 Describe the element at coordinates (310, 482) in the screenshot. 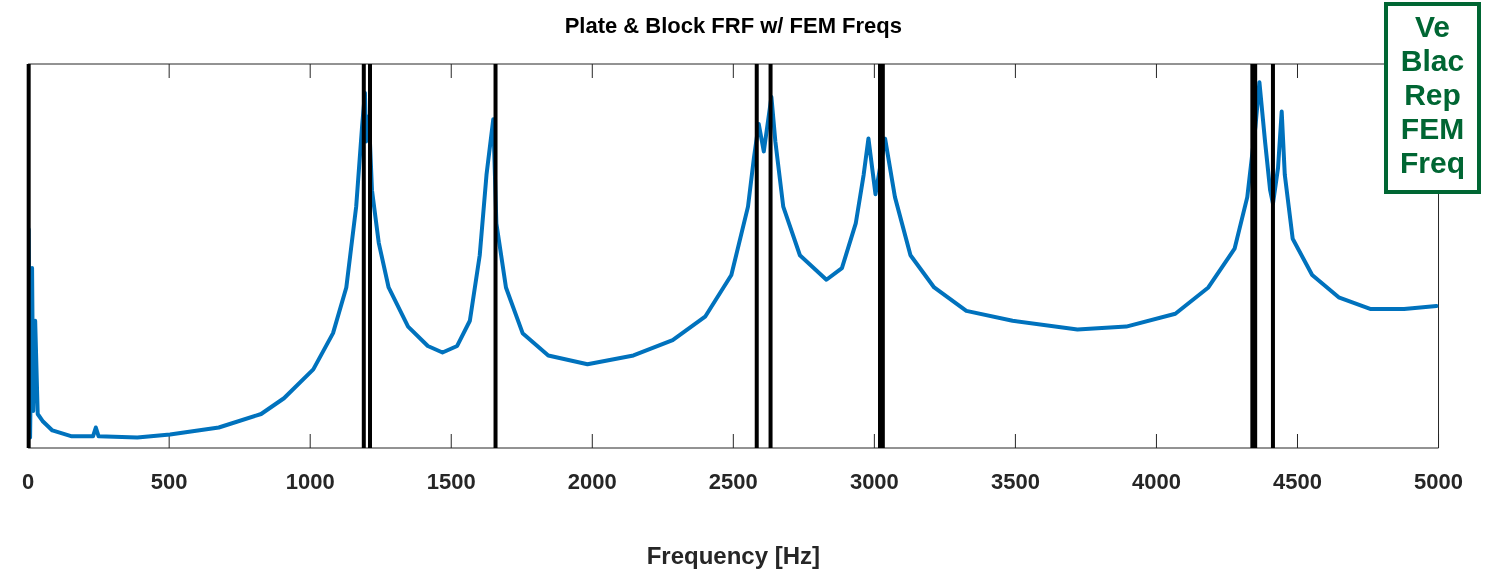

I see `x-tick-label: 1000` at that location.